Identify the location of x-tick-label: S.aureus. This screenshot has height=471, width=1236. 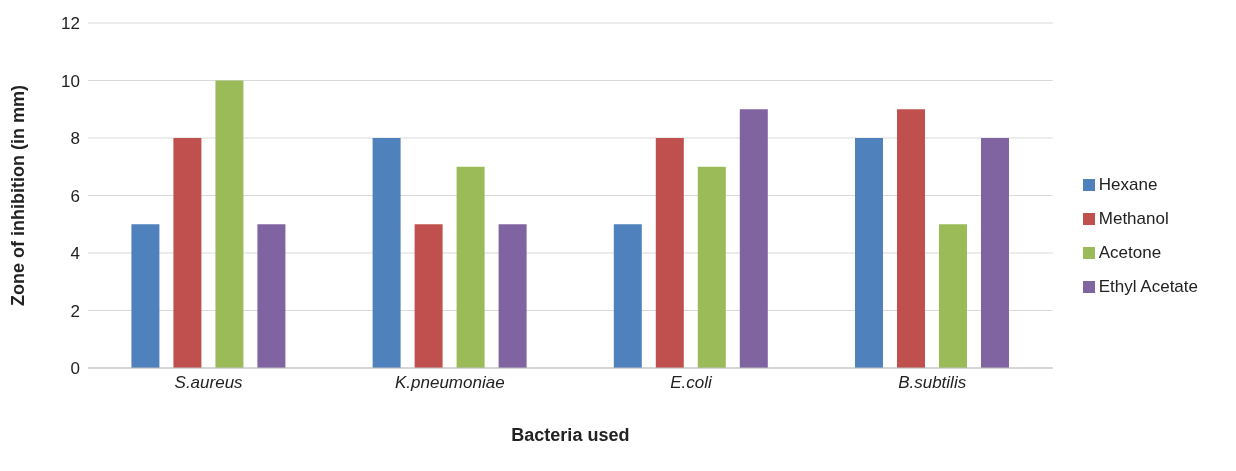
(209, 383).